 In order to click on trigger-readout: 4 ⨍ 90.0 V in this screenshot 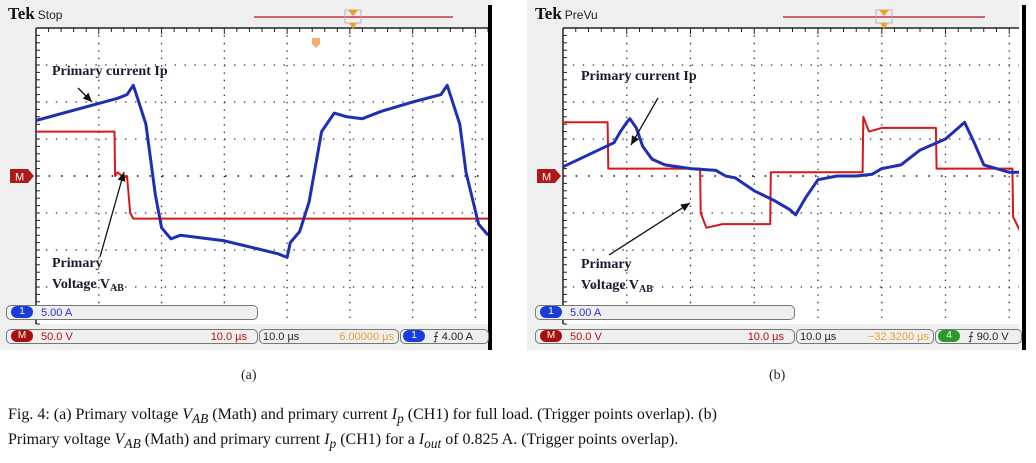, I will do `click(978, 336)`.